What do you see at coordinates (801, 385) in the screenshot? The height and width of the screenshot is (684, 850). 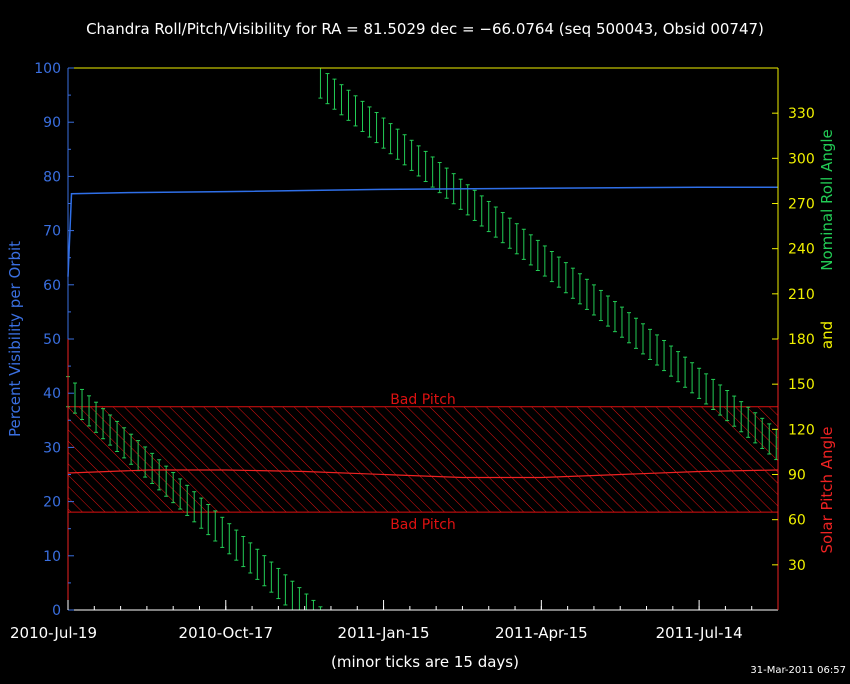 I see `right-roll-axis-tick-label: 150` at bounding box center [801, 385].